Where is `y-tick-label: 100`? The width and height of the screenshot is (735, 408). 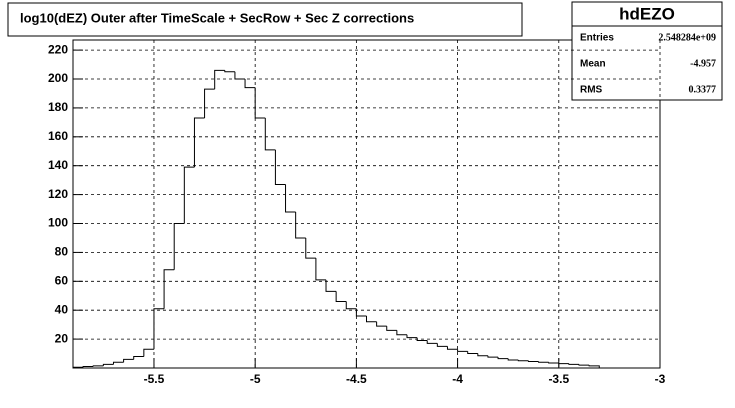
y-tick-label: 100 is located at coordinates (58, 223).